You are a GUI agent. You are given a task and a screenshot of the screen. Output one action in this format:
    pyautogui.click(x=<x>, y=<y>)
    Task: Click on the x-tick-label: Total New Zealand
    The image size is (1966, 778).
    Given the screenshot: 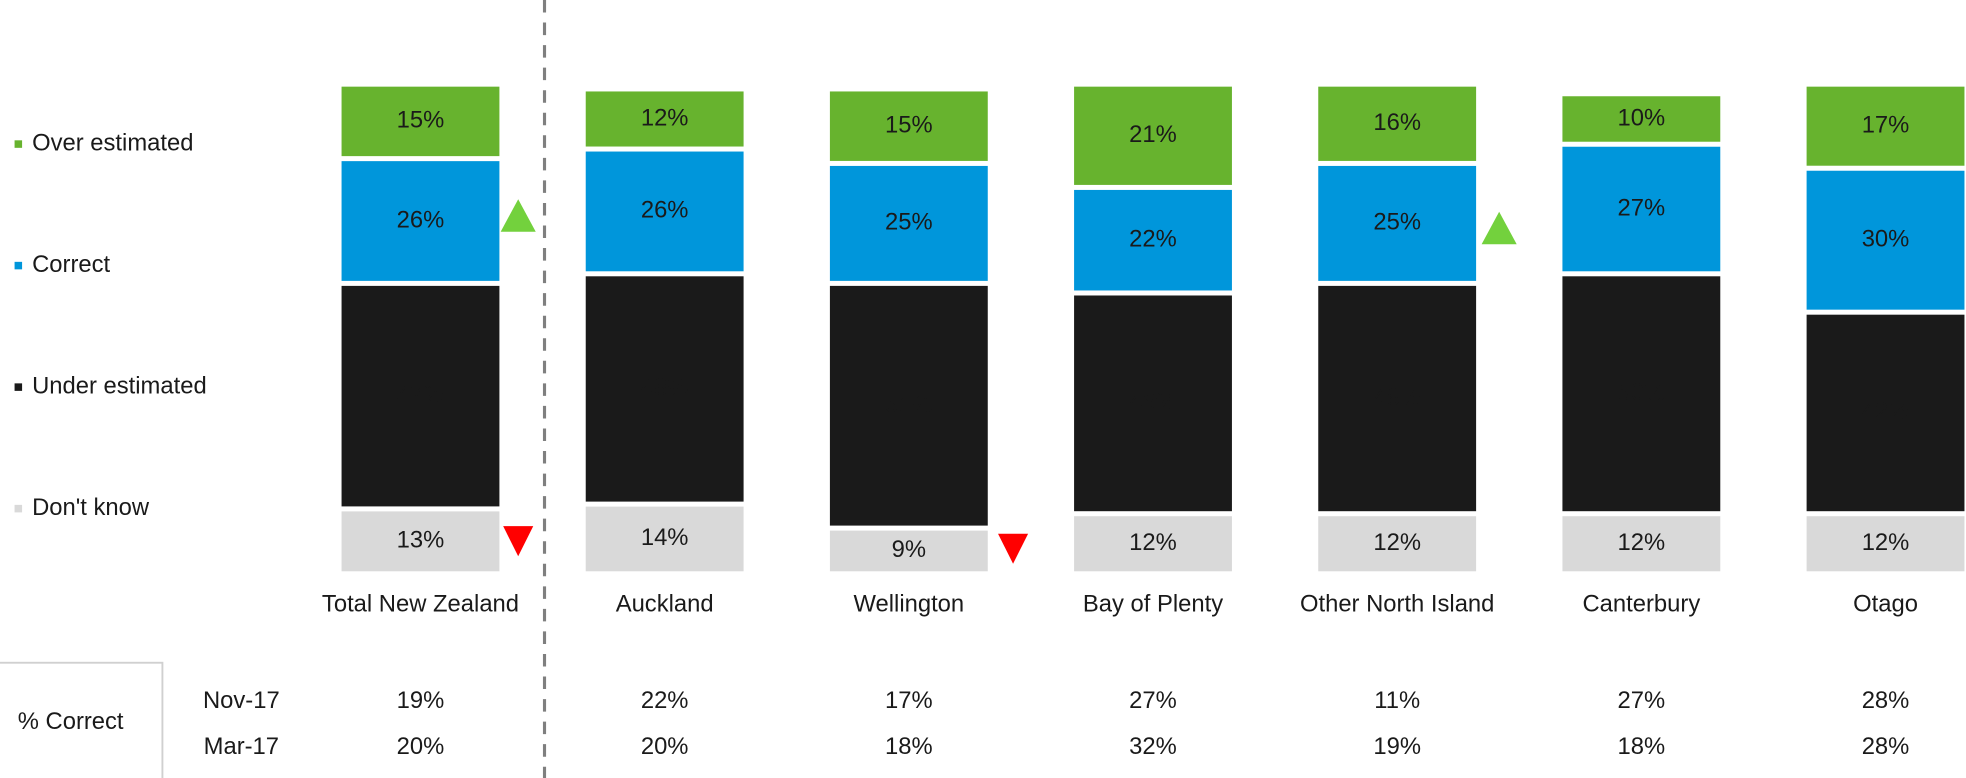 What is the action you would take?
    pyautogui.click(x=420, y=603)
    